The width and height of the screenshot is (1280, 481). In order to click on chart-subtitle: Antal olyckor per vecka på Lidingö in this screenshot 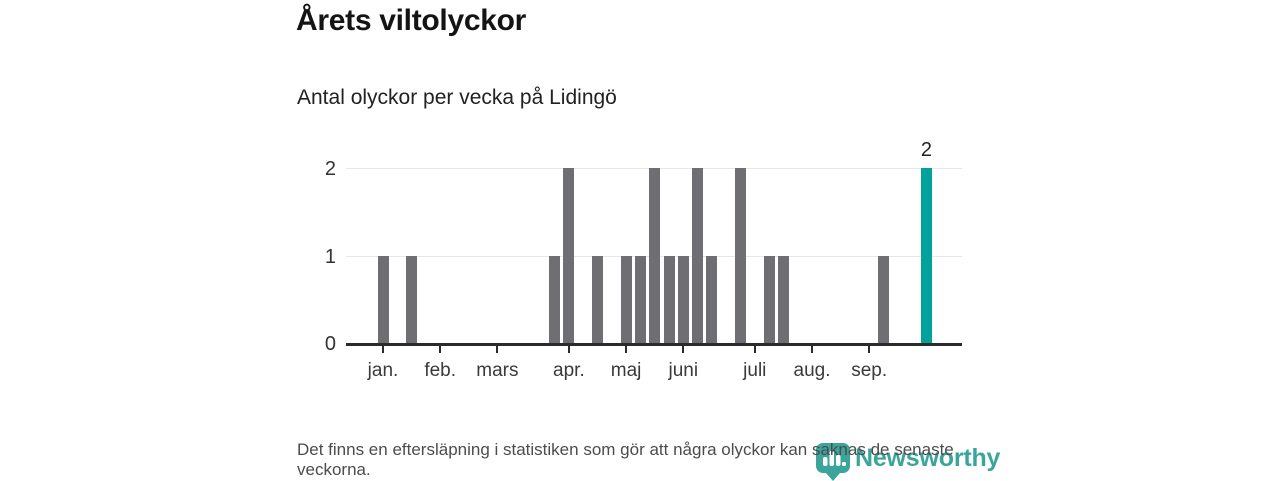, I will do `click(457, 97)`.